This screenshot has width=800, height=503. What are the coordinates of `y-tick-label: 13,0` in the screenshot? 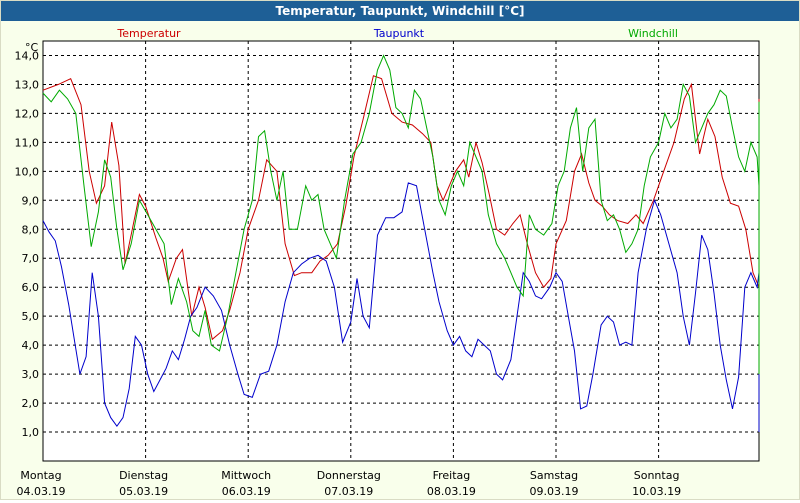 It's located at (27, 84).